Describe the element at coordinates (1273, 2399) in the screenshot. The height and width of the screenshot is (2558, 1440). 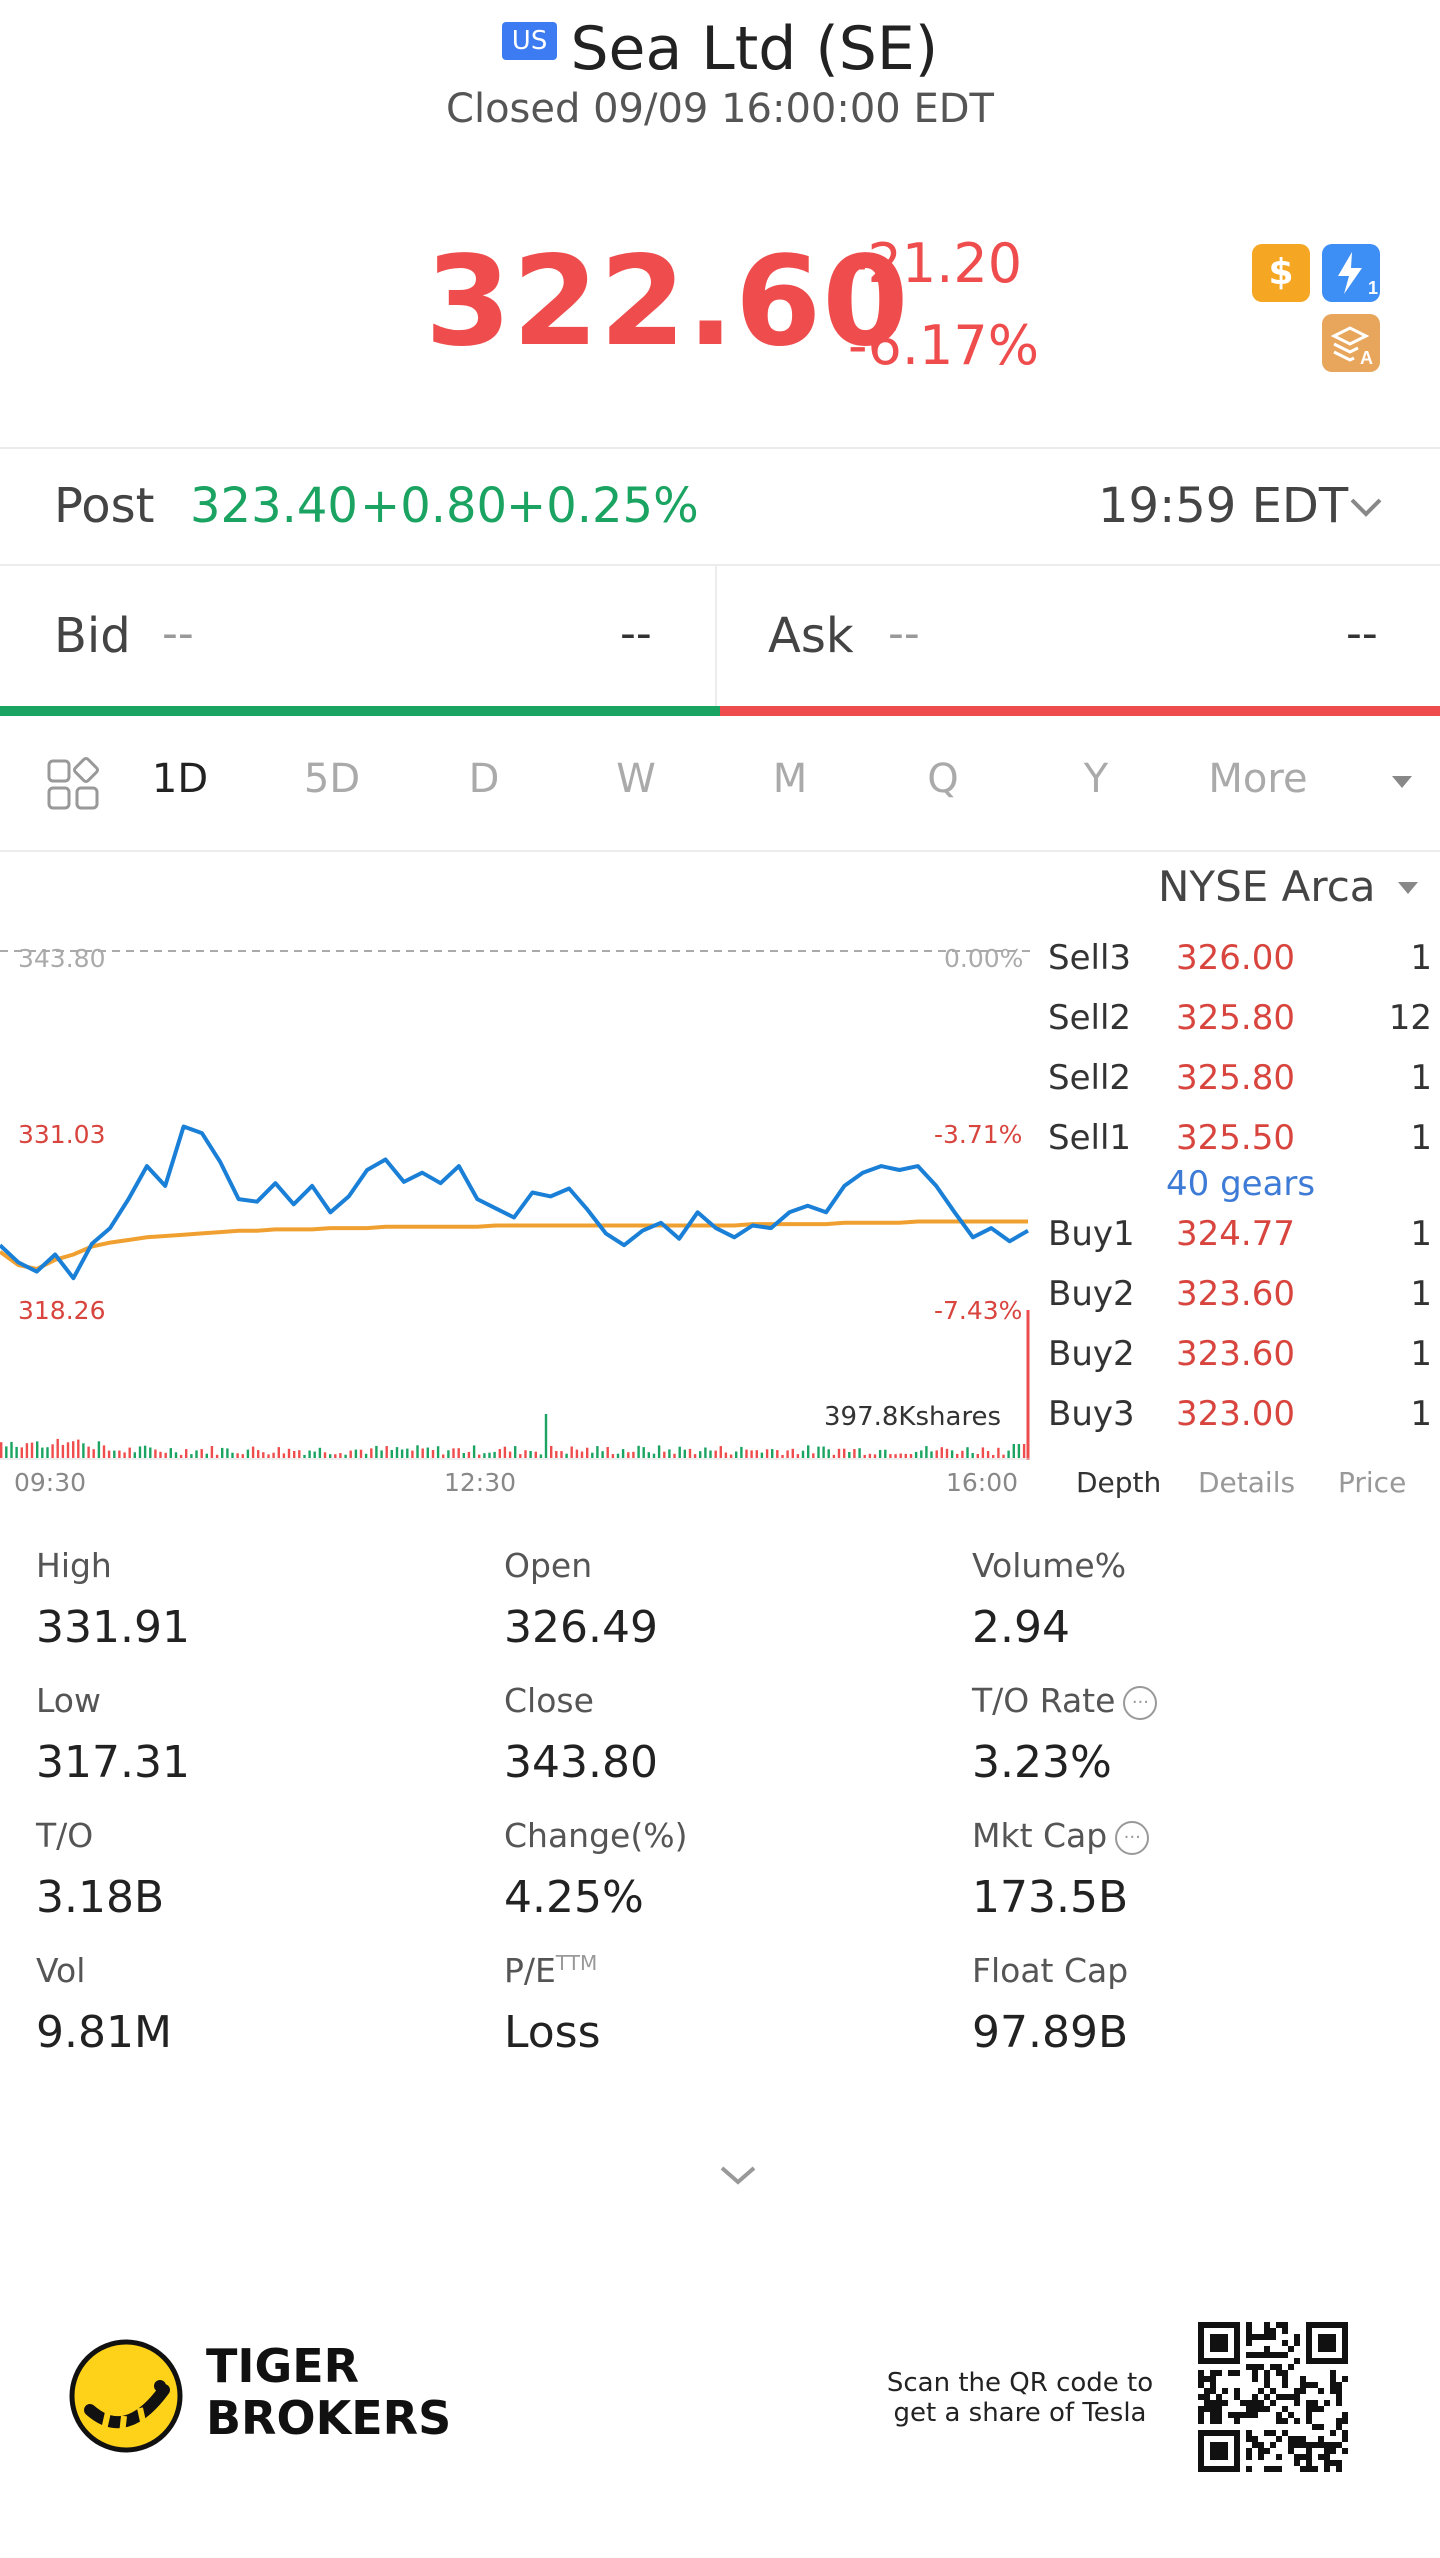
I see `qr-code-icon` at that location.